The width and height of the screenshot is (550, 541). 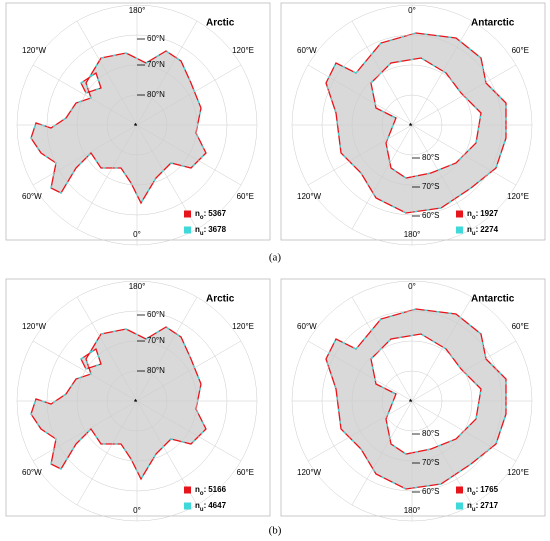 I want to click on legend-count: 4647, so click(x=217, y=505).